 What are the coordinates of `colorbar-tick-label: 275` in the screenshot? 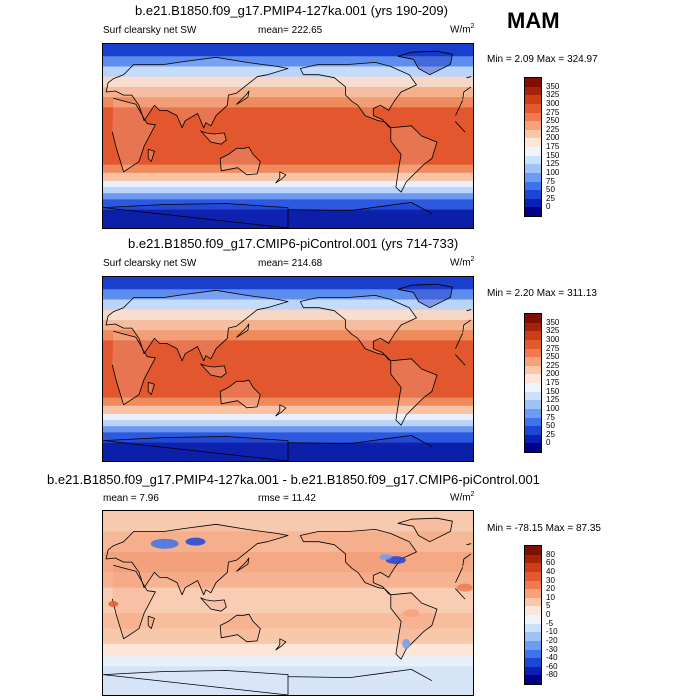 It's located at (553, 112).